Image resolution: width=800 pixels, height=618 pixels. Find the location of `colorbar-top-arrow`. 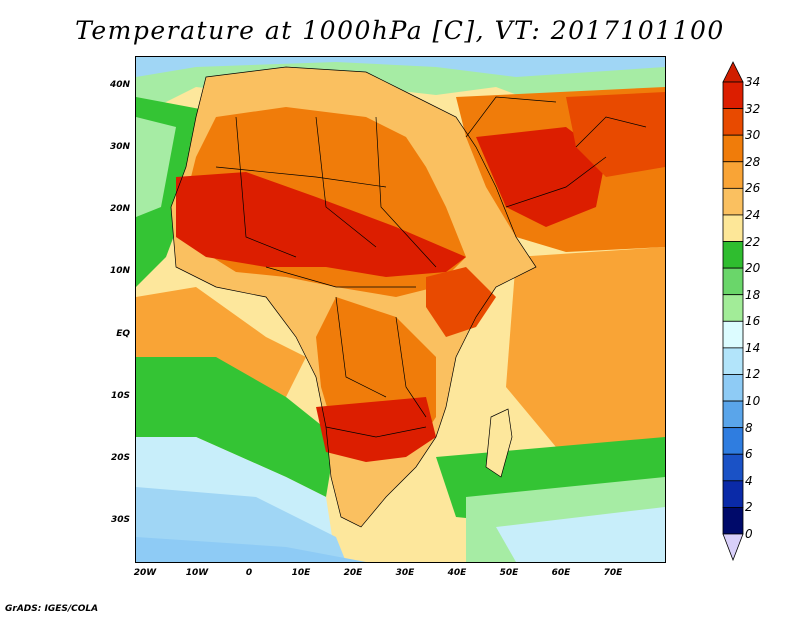

colorbar-top-arrow is located at coordinates (733, 72).